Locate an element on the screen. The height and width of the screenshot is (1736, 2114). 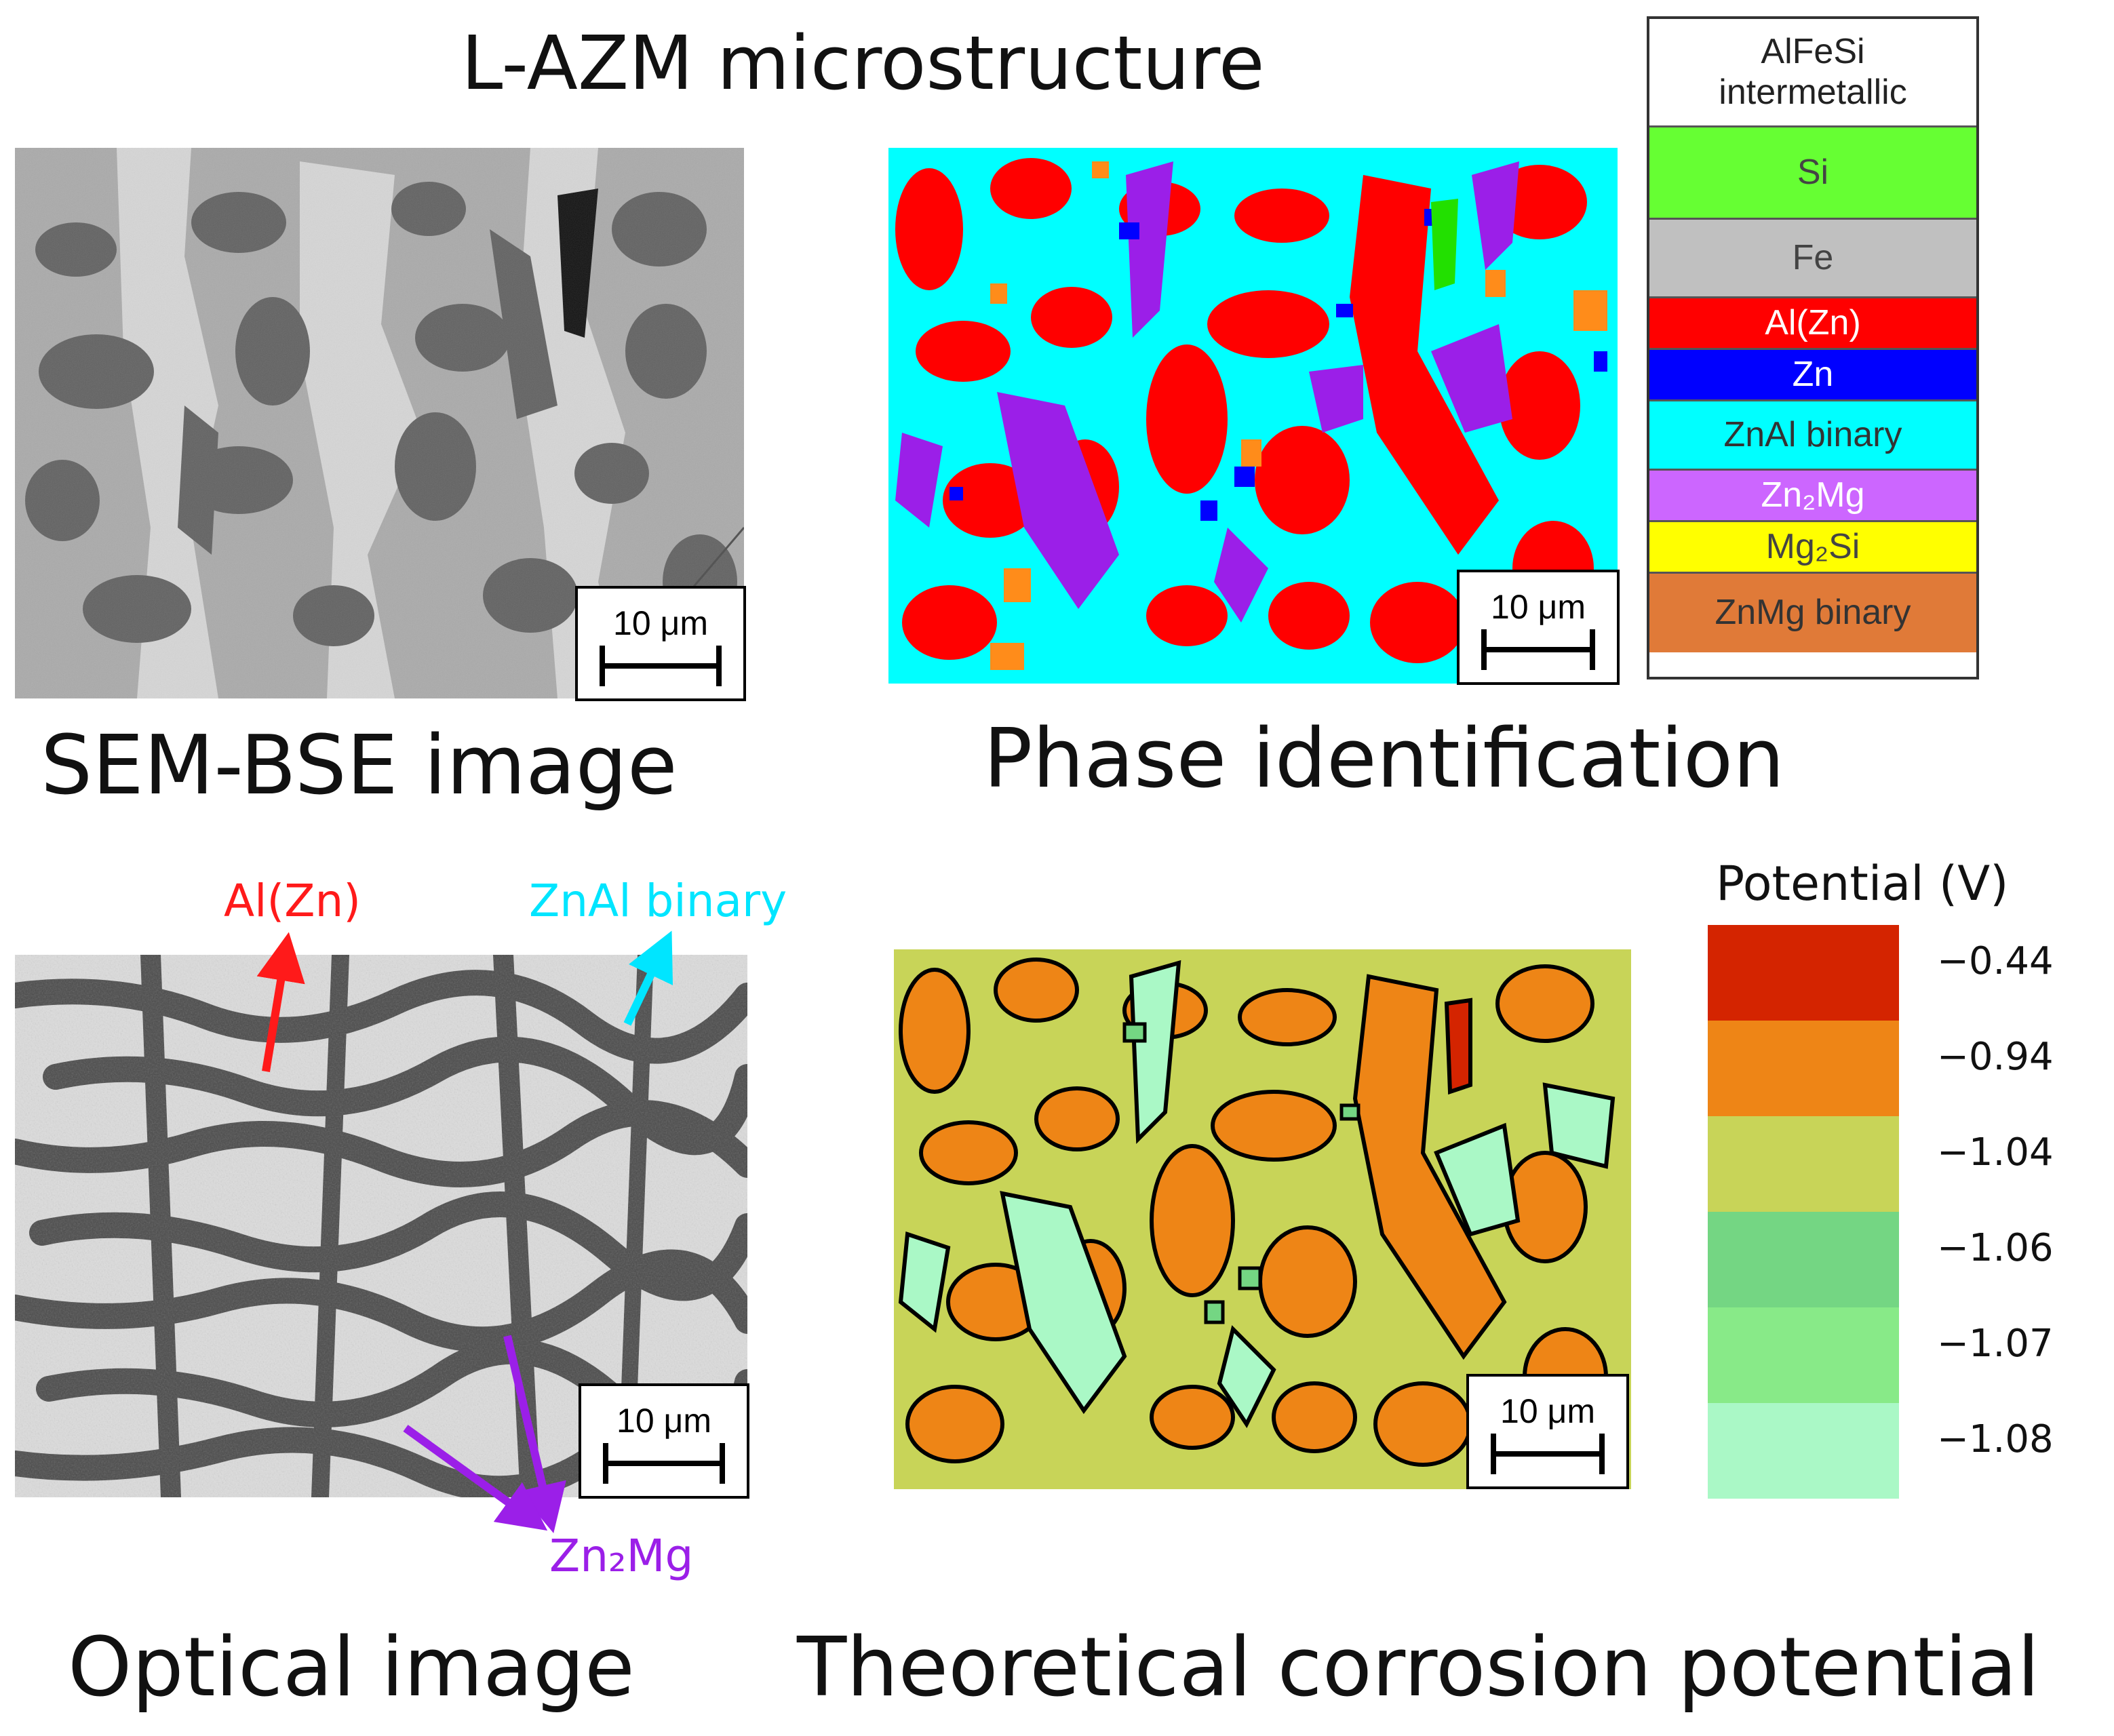
sem-caption: SEM-BSE image is located at coordinates (360, 766).